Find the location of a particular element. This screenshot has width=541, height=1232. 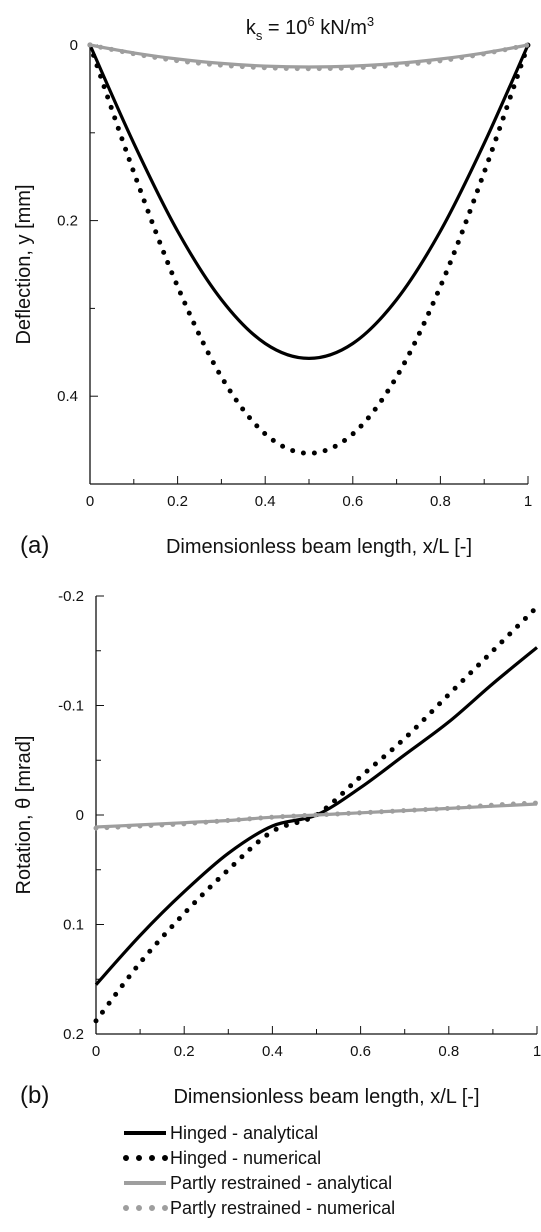

y-tick-label: -0.2 is located at coordinates (71, 596).